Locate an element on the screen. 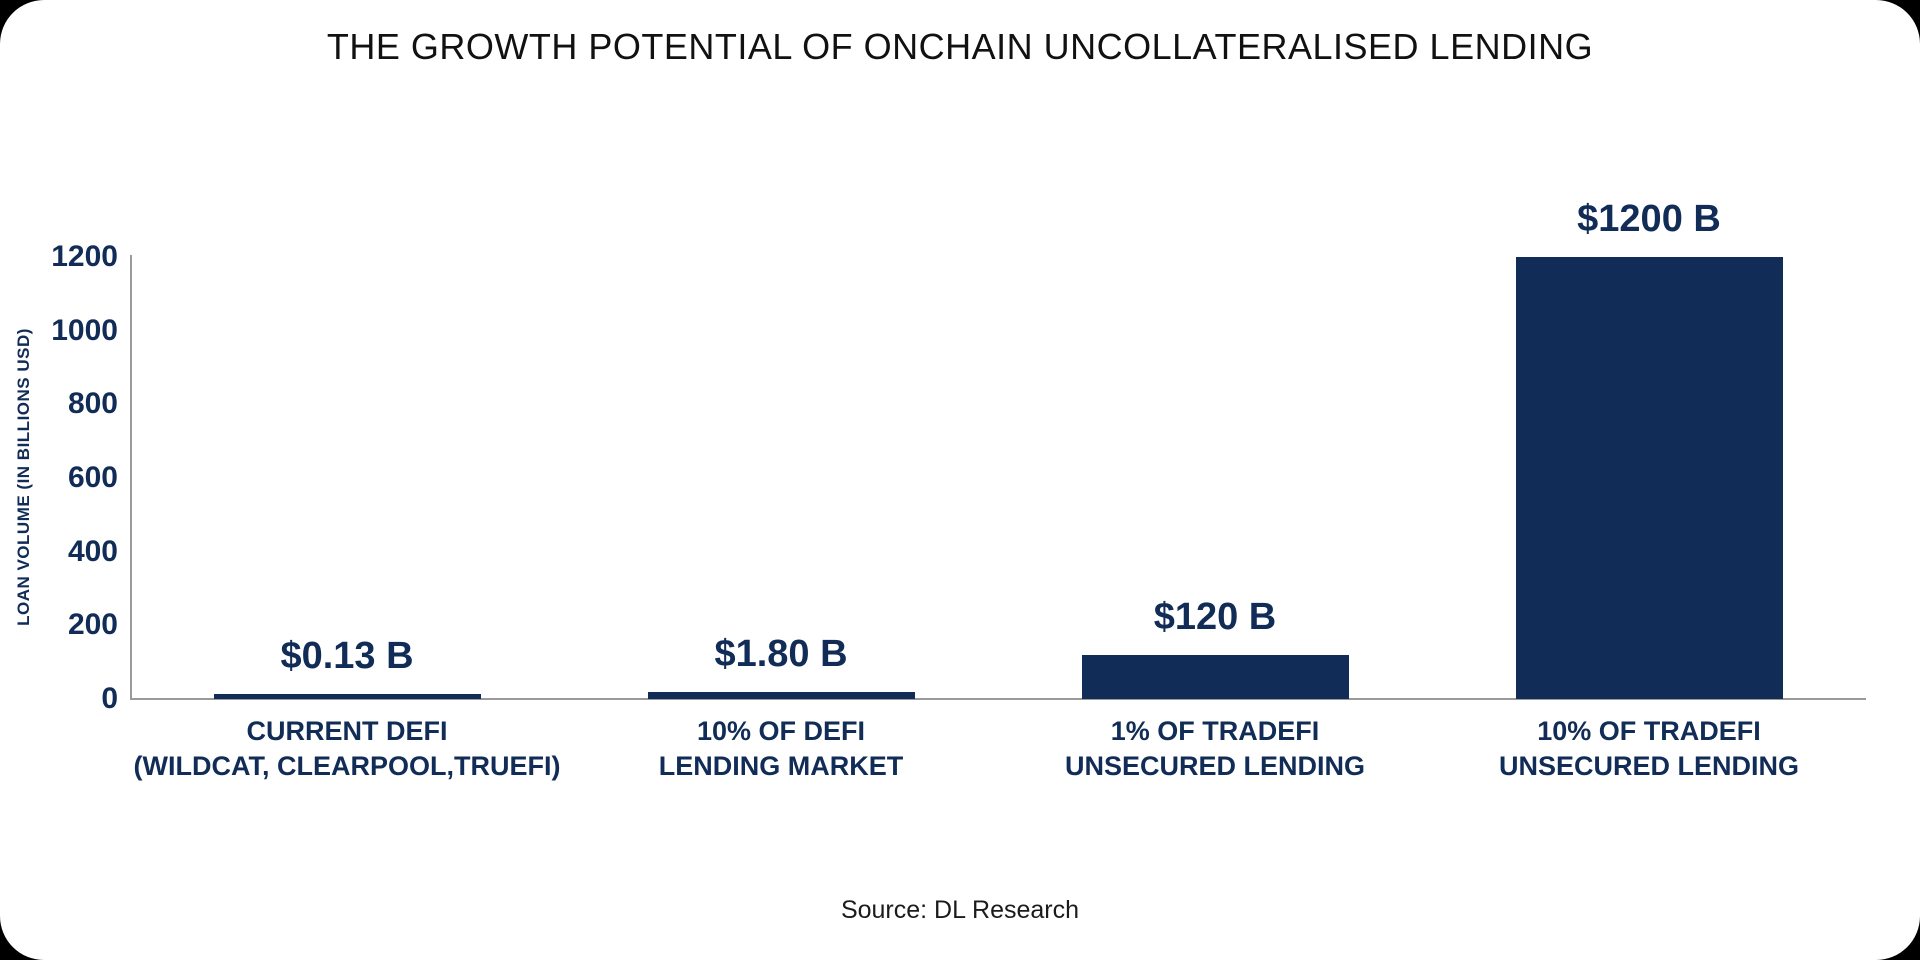 This screenshot has height=960, width=1920. bar-category-label-line: LENDING MARKET is located at coordinates (781, 766).